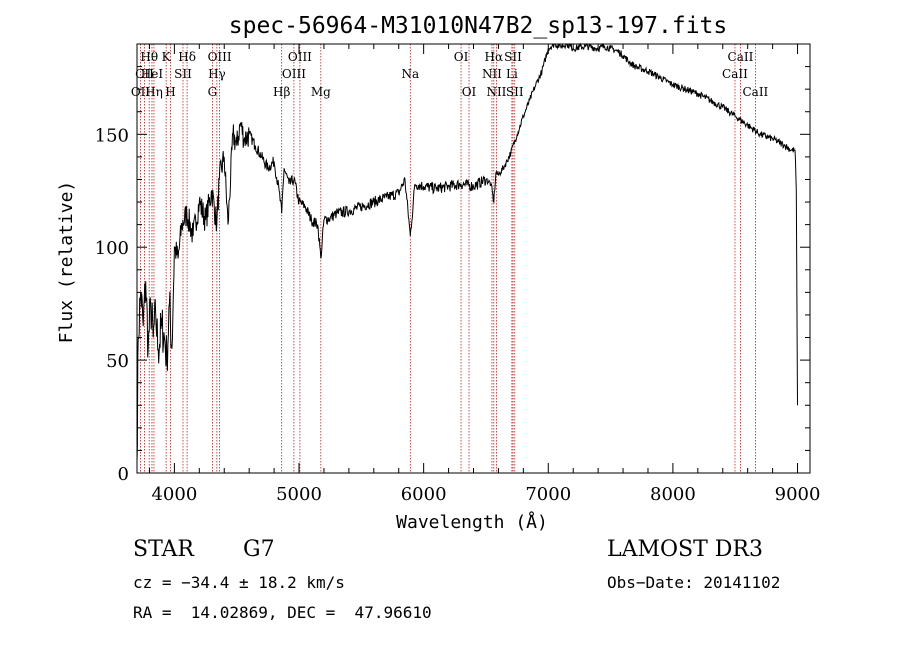  I want to click on redshift-cz: cz = −34.4 ± 18.2 km/s, so click(239, 582).